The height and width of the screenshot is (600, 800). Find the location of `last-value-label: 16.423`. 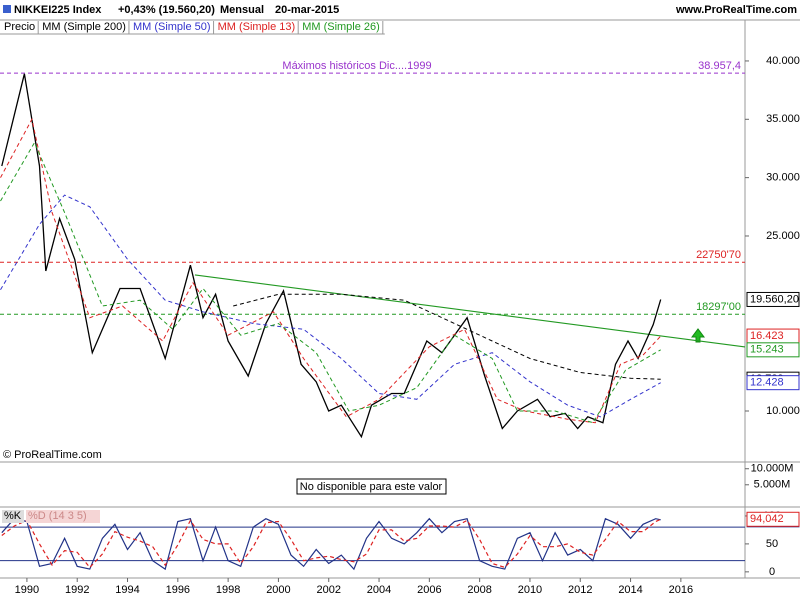

last-value-label: 16.423 is located at coordinates (767, 336).